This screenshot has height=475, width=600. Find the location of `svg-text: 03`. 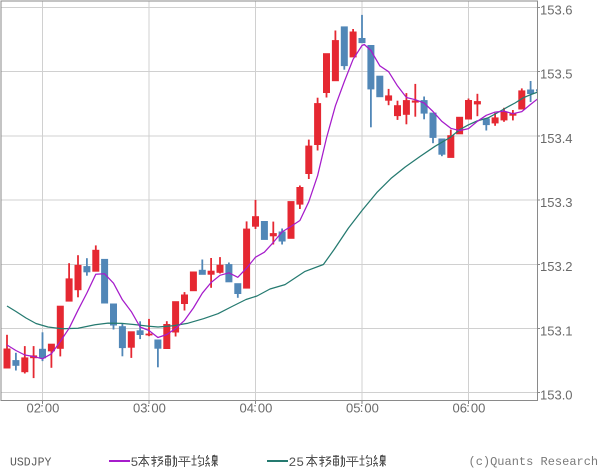

svg-text: 03 is located at coordinates (140, 408).